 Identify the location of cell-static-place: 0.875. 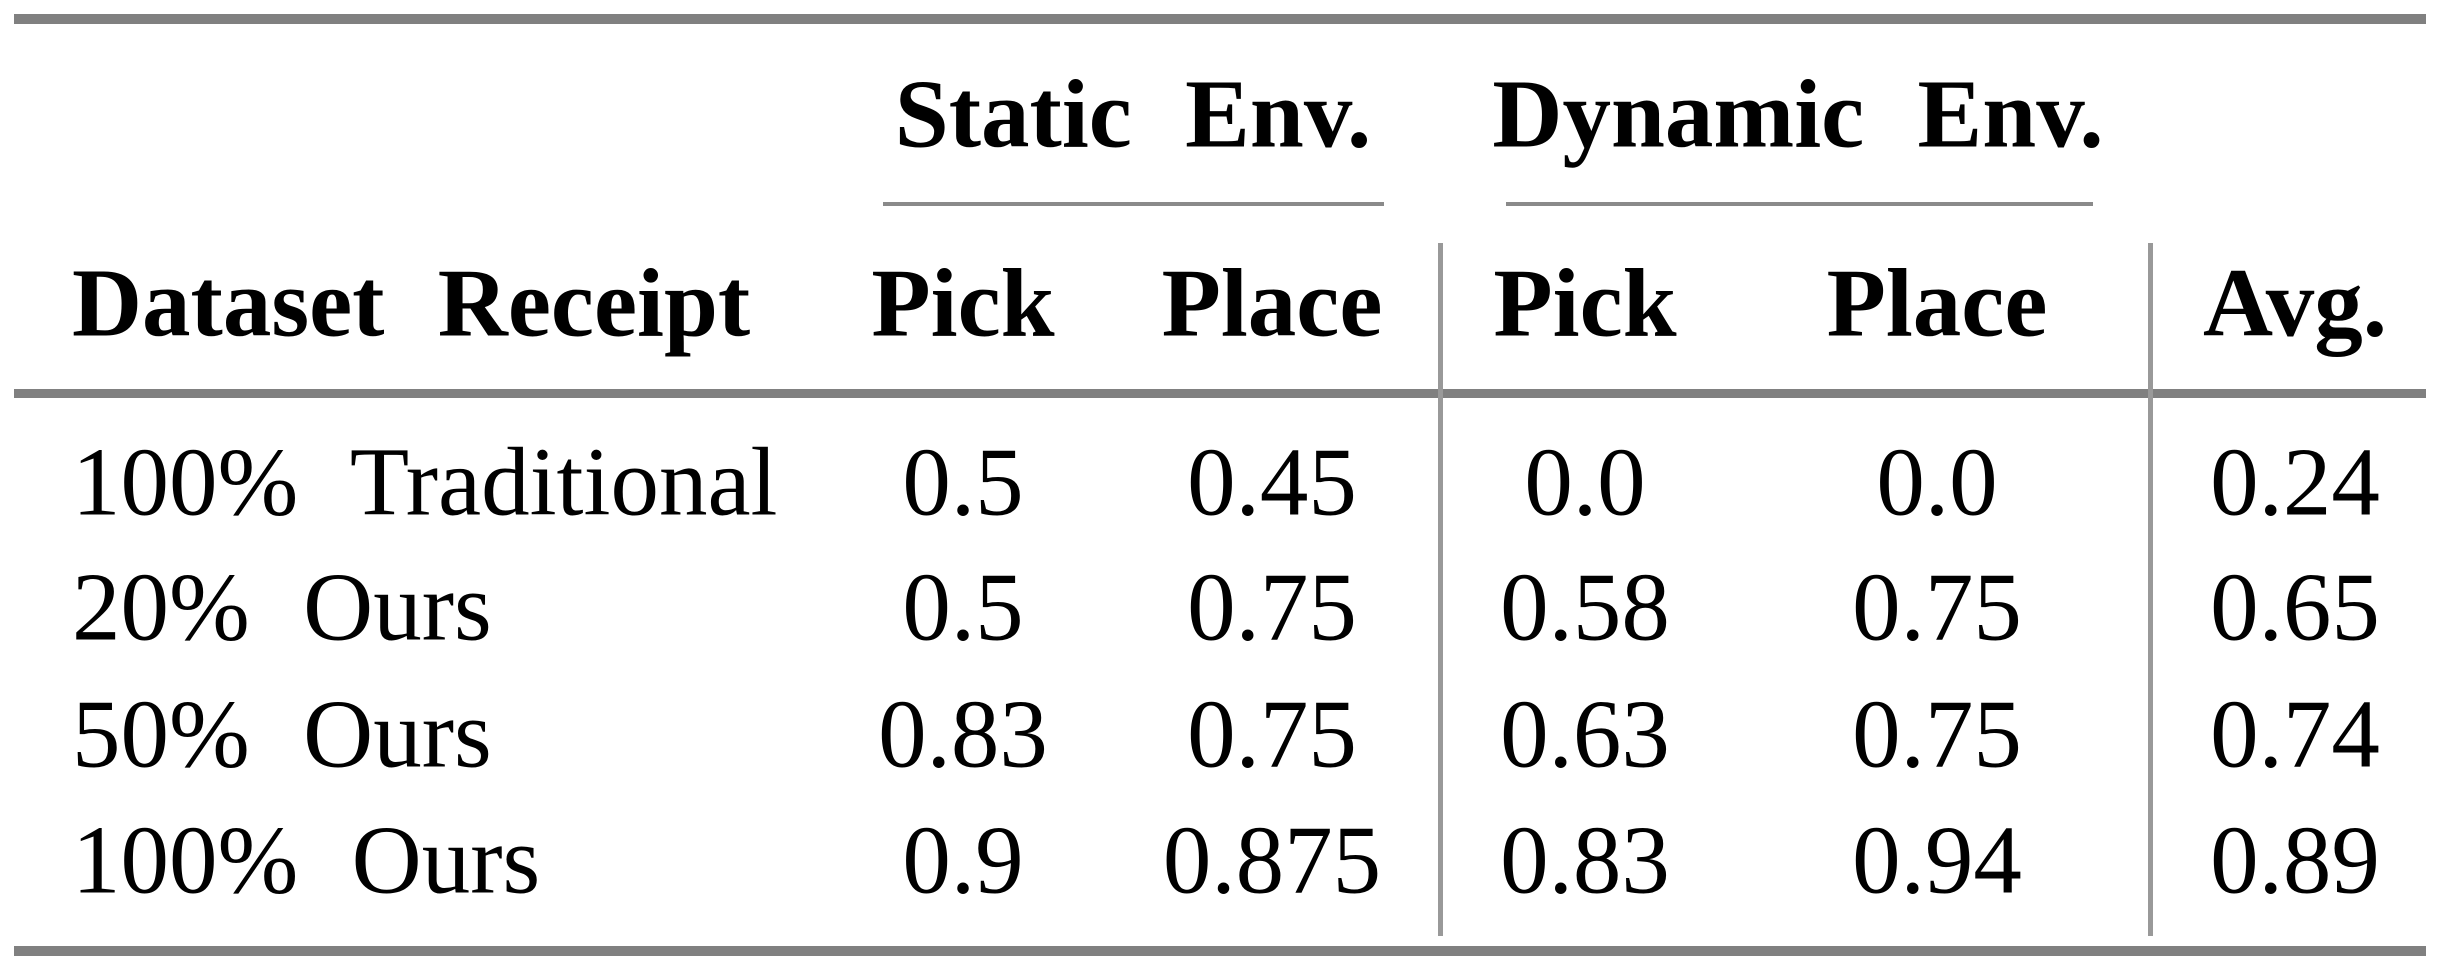
(1272, 860).